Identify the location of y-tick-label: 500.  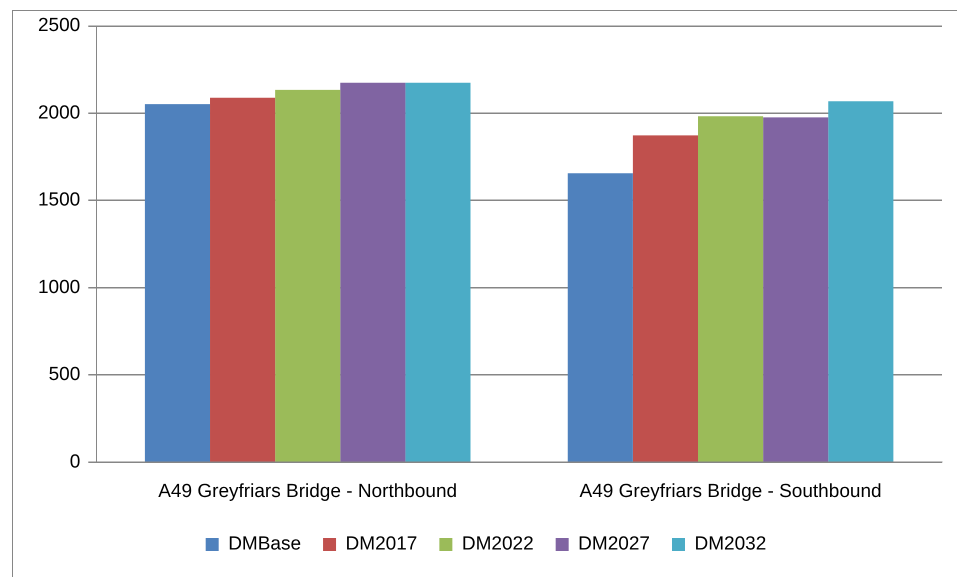
(64, 375).